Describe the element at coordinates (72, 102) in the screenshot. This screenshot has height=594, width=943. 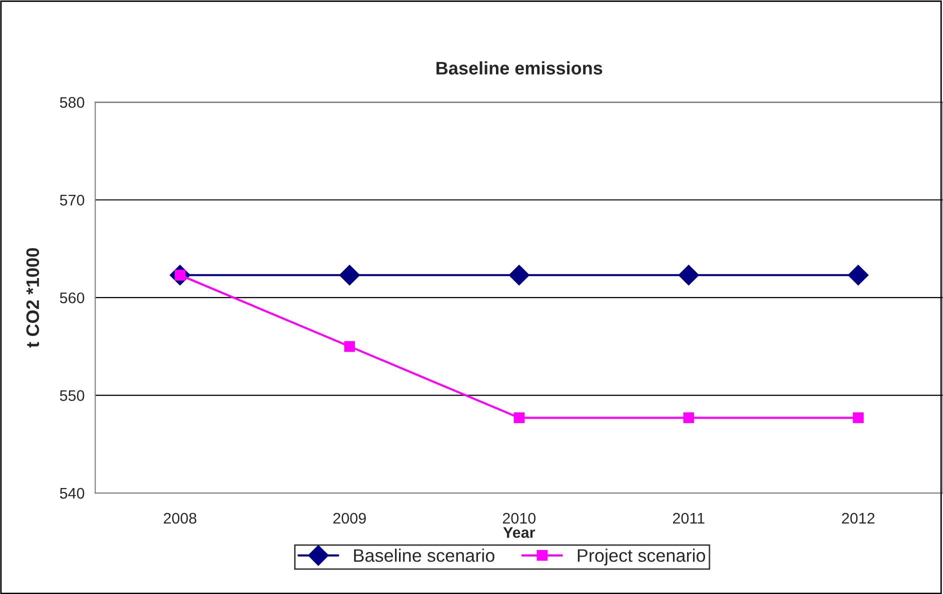
I see `y-tick-label: 580` at that location.